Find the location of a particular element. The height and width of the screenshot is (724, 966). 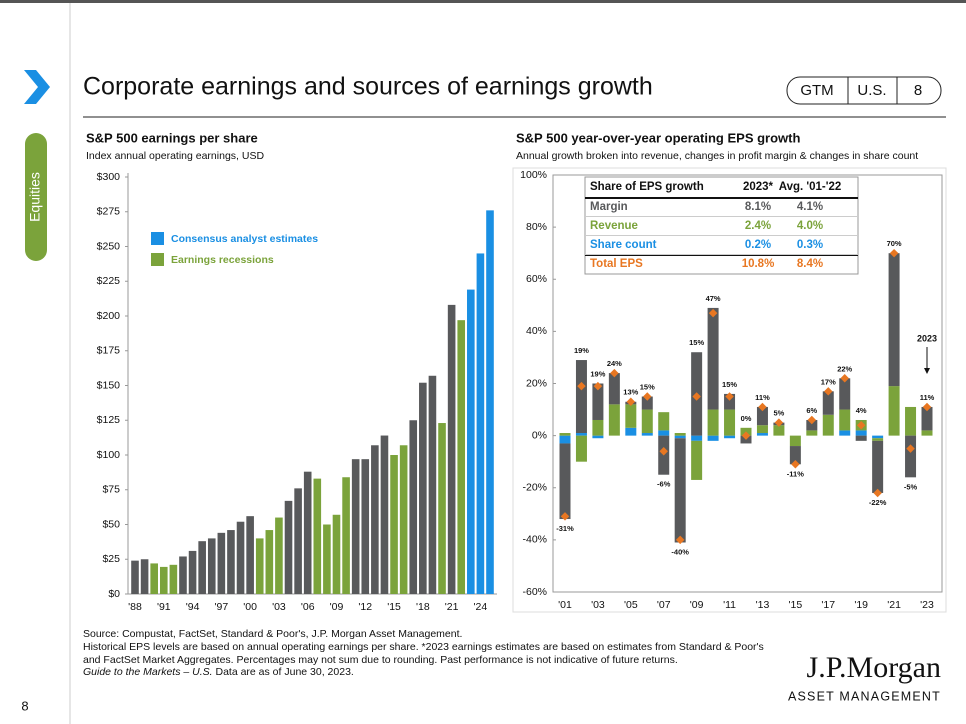

y-tick-label: $100 is located at coordinates (109, 455).